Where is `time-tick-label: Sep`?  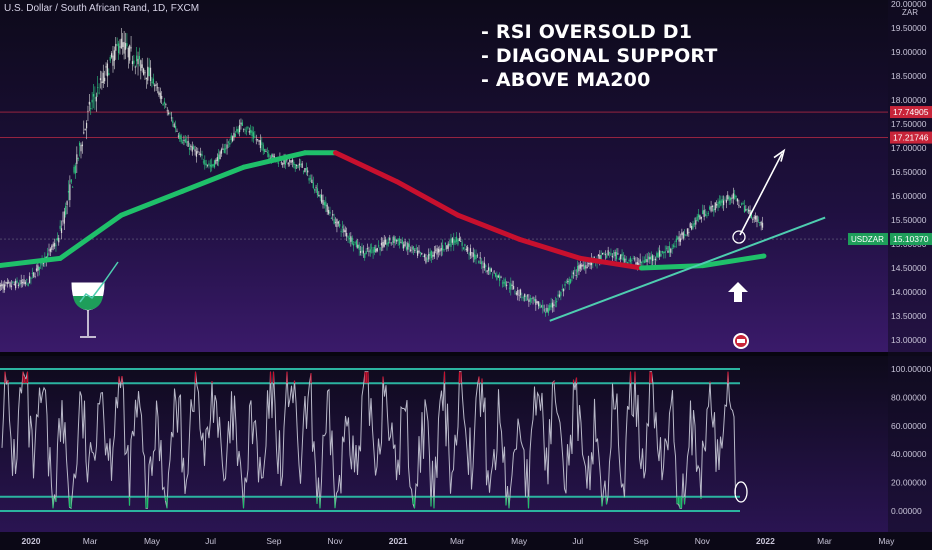 time-tick-label: Sep is located at coordinates (641, 541).